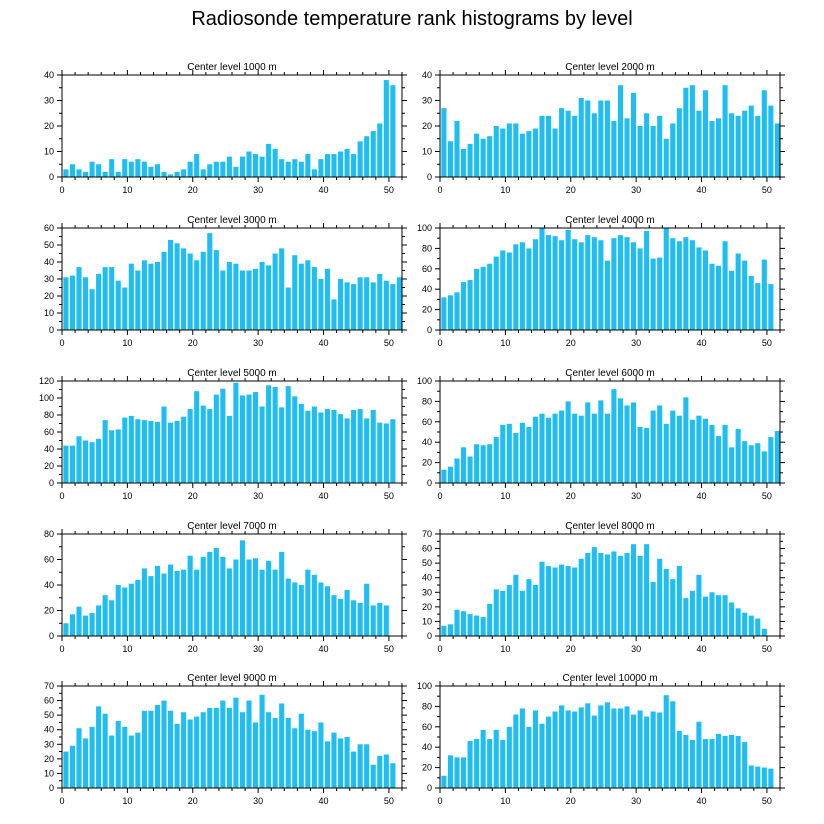  What do you see at coordinates (427, 727) in the screenshot?
I see `y-tick-label: 60` at bounding box center [427, 727].